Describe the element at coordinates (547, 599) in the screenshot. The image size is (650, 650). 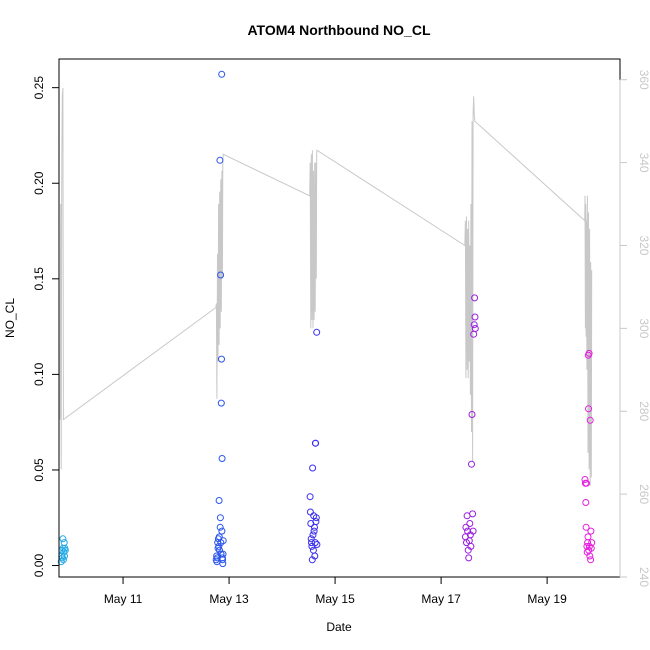
I see `x-tick-label: May 19` at that location.